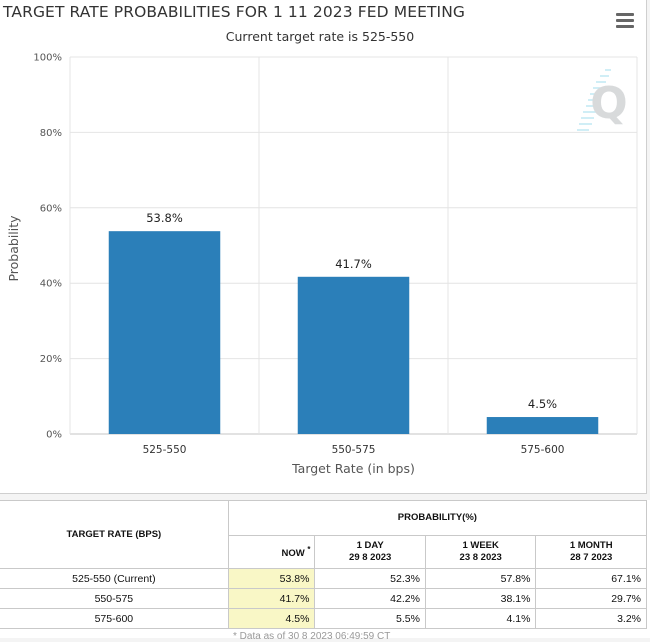  What do you see at coordinates (608, 103) in the screenshot?
I see `svg-text: Q` at bounding box center [608, 103].